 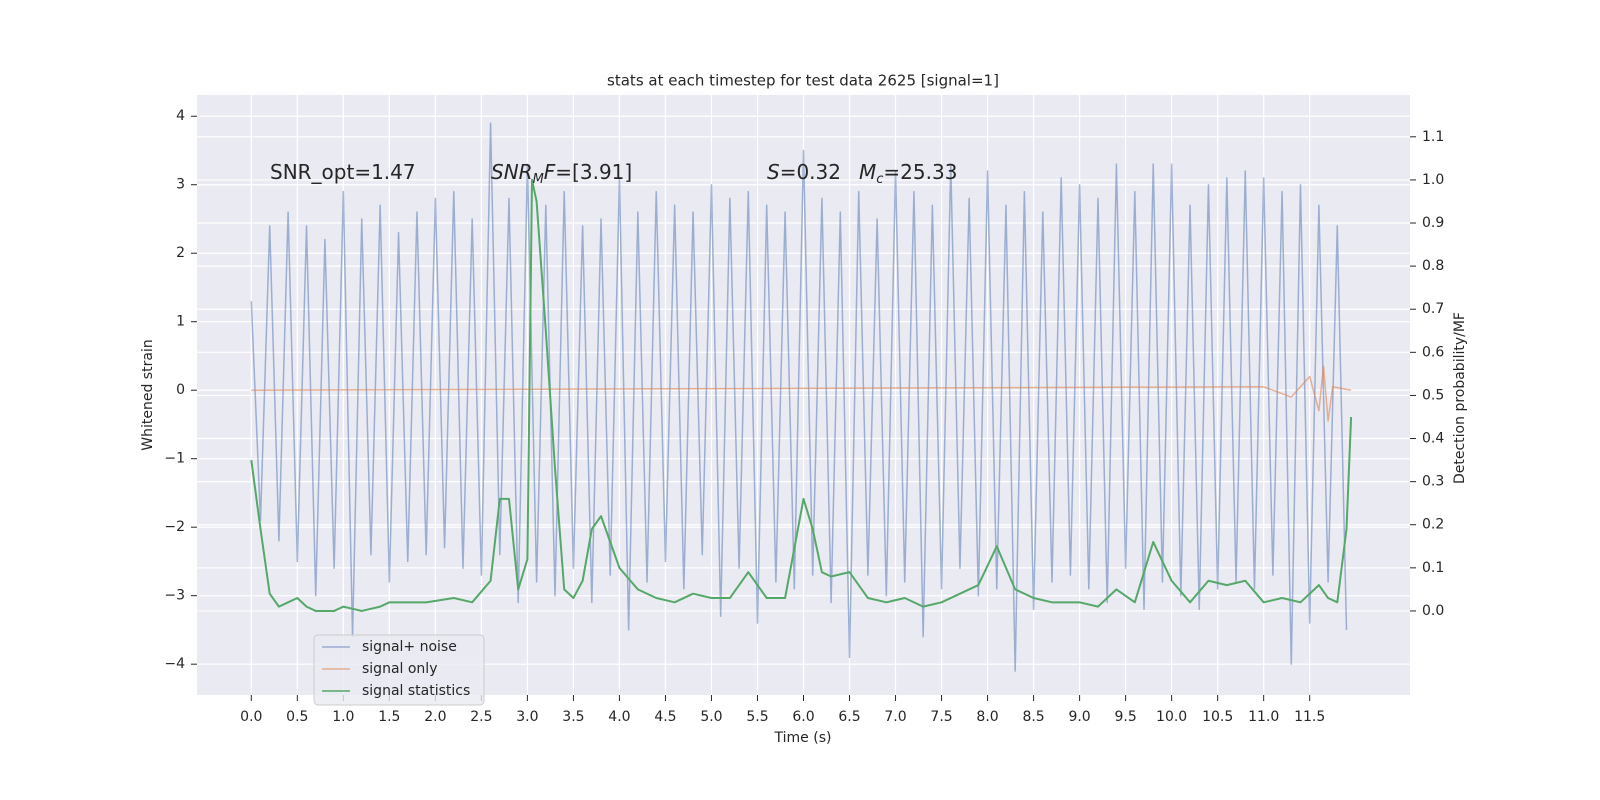 I want to click on x-tick-label: 3.0, so click(x=527, y=717).